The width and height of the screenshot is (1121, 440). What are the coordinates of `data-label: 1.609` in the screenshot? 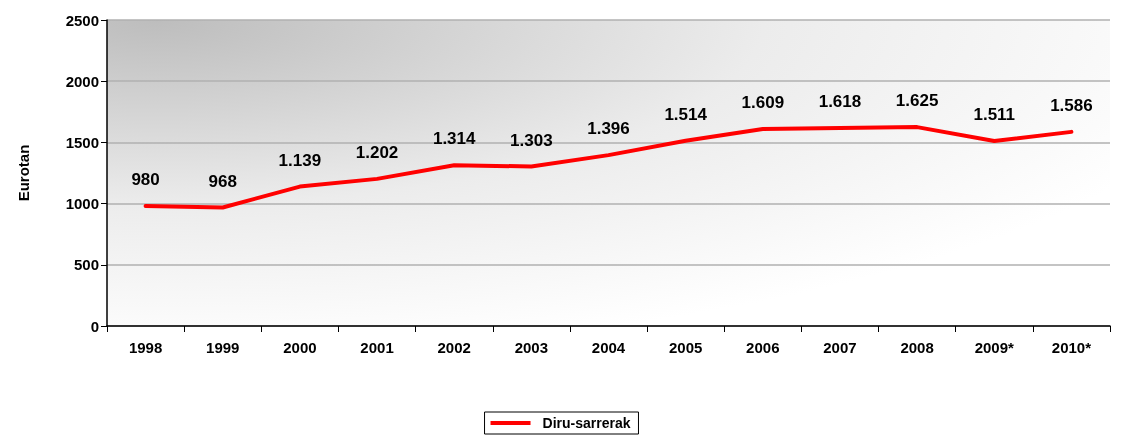 It's located at (763, 103).